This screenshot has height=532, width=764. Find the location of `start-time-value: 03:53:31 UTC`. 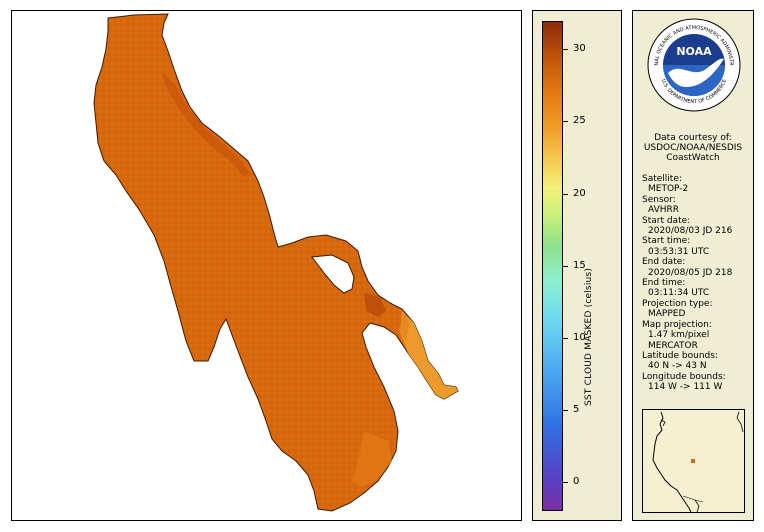

start-time-value: 03:53:31 UTC is located at coordinates (679, 251).